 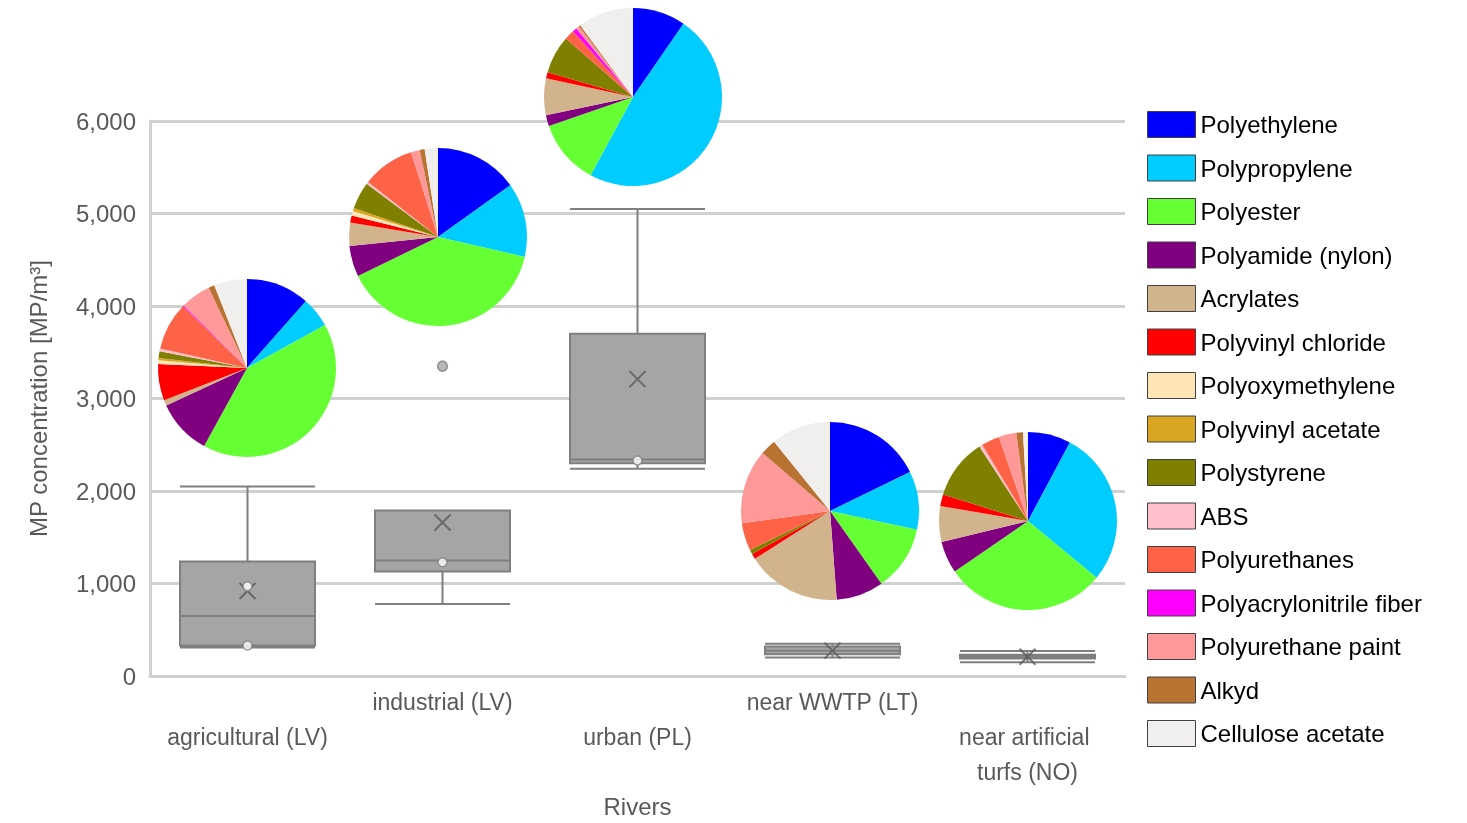 What do you see at coordinates (1298, 385) in the screenshot?
I see `legend-label: Polyoxymethylene` at bounding box center [1298, 385].